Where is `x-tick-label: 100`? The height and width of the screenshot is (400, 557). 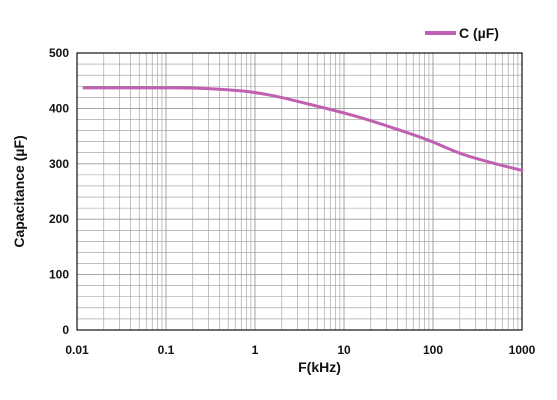
x-tick-label: 100 is located at coordinates (433, 350).